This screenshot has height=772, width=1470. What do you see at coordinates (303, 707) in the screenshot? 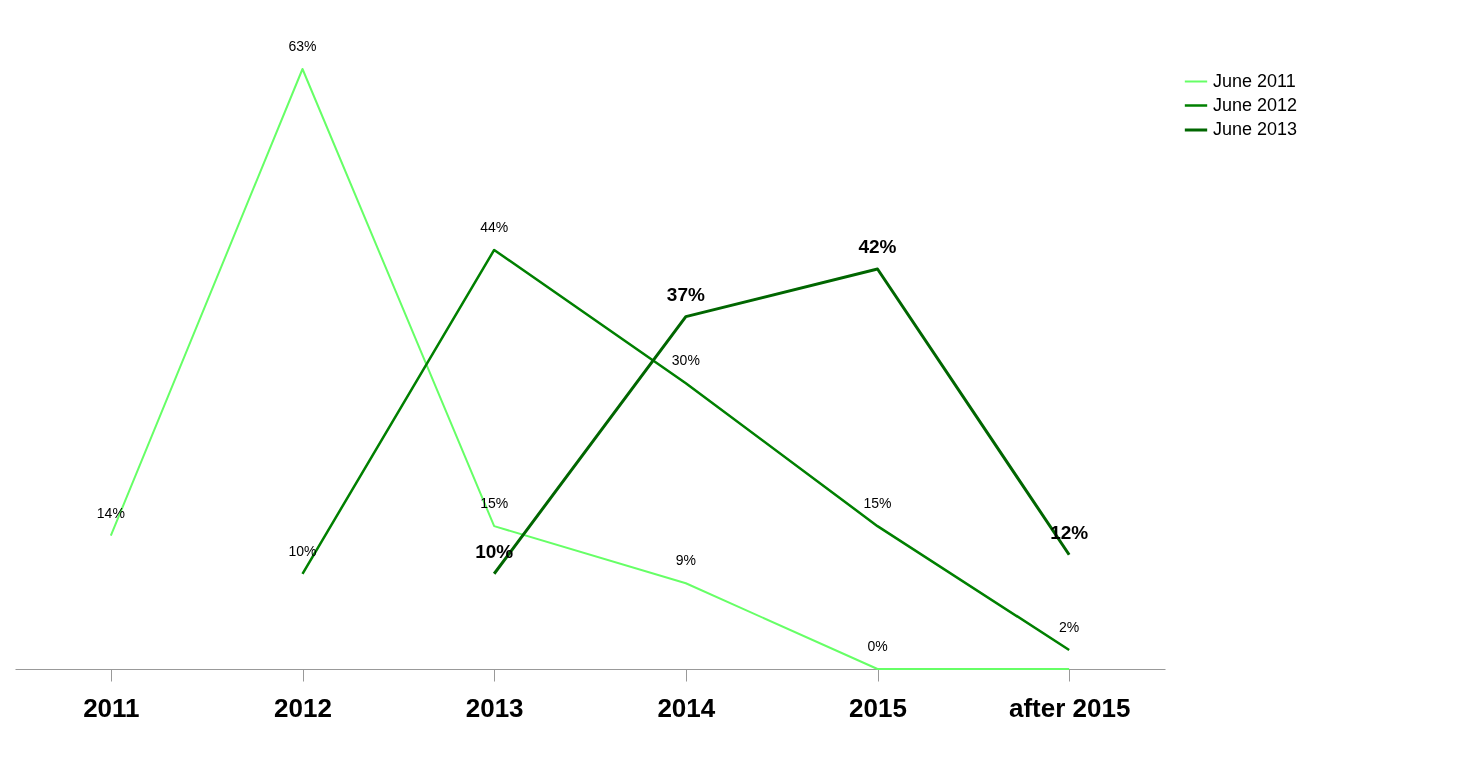
I see `x-tick-label: 2012` at bounding box center [303, 707].